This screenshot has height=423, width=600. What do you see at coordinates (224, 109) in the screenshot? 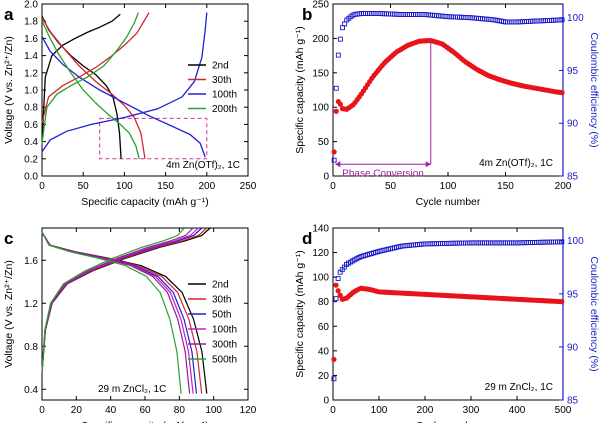
I see `legend-label: 200th` at bounding box center [224, 109].